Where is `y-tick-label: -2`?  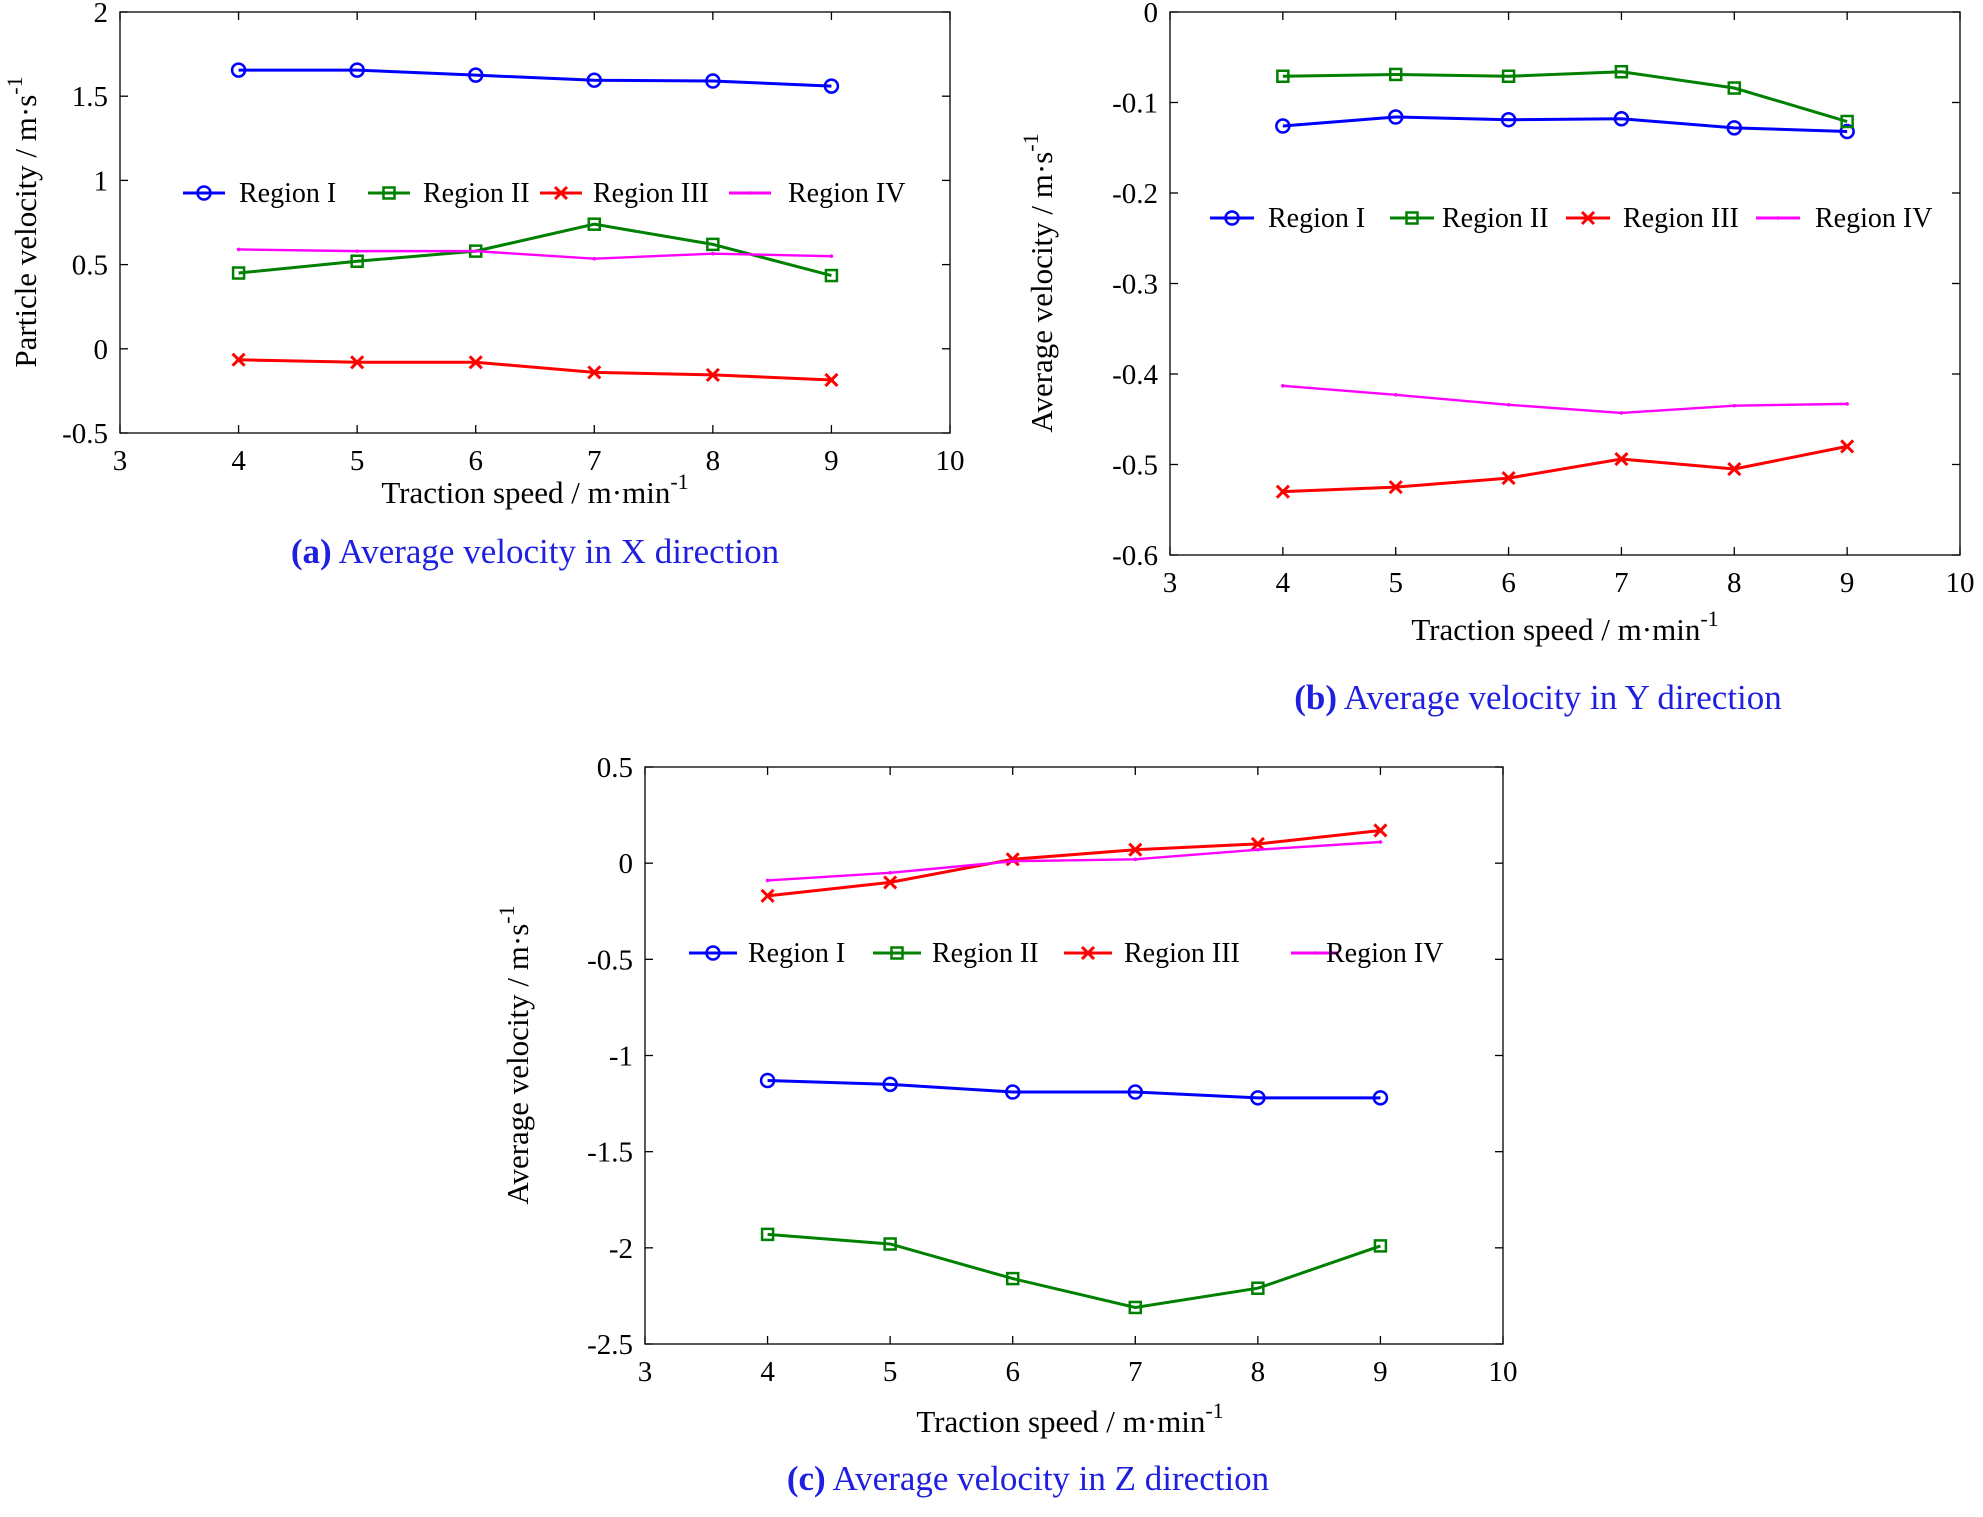 y-tick-label: -2 is located at coordinates (621, 1249).